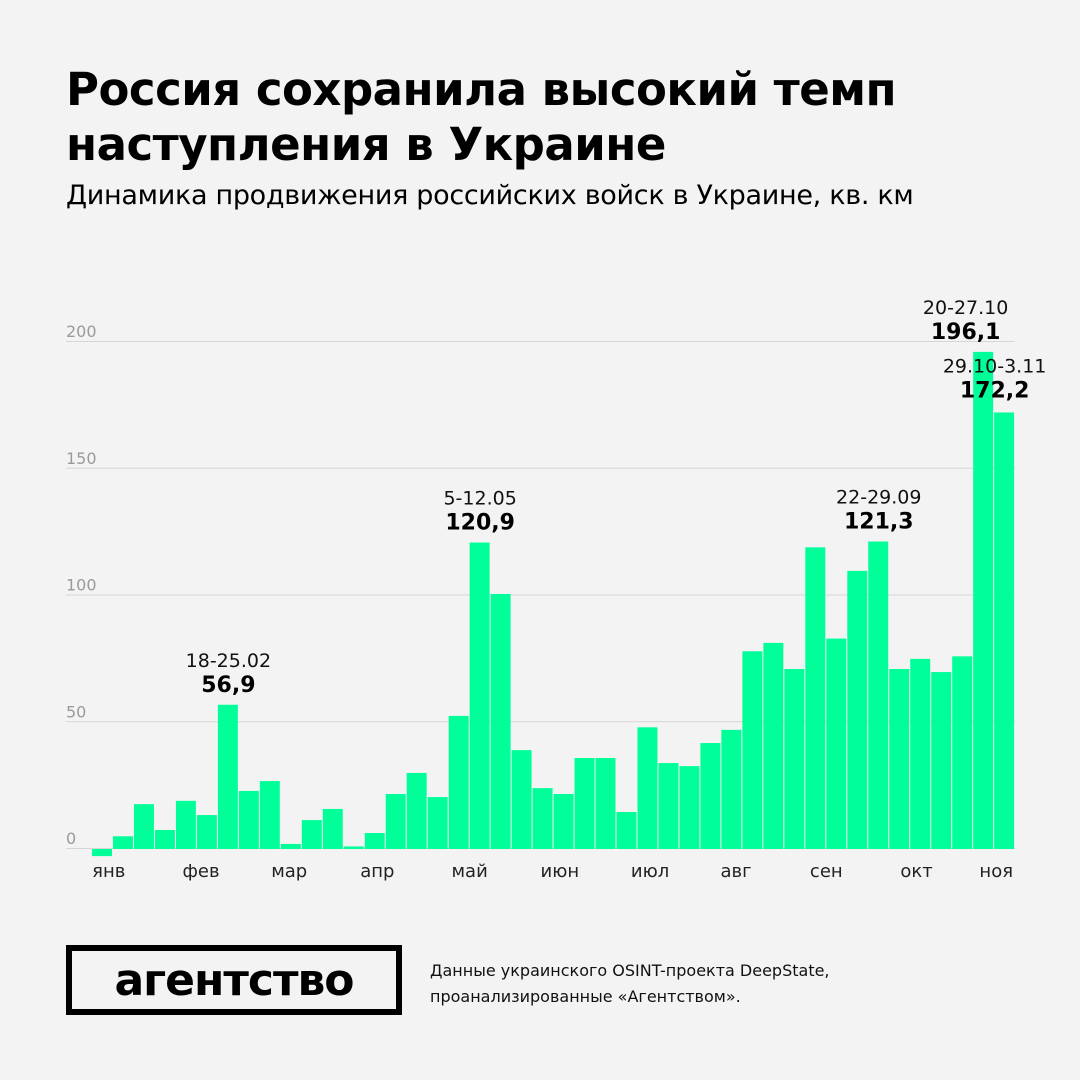 This screenshot has width=1080, height=1080. What do you see at coordinates (995, 390) in the screenshot?
I see `annotation-value: 172,2` at bounding box center [995, 390].